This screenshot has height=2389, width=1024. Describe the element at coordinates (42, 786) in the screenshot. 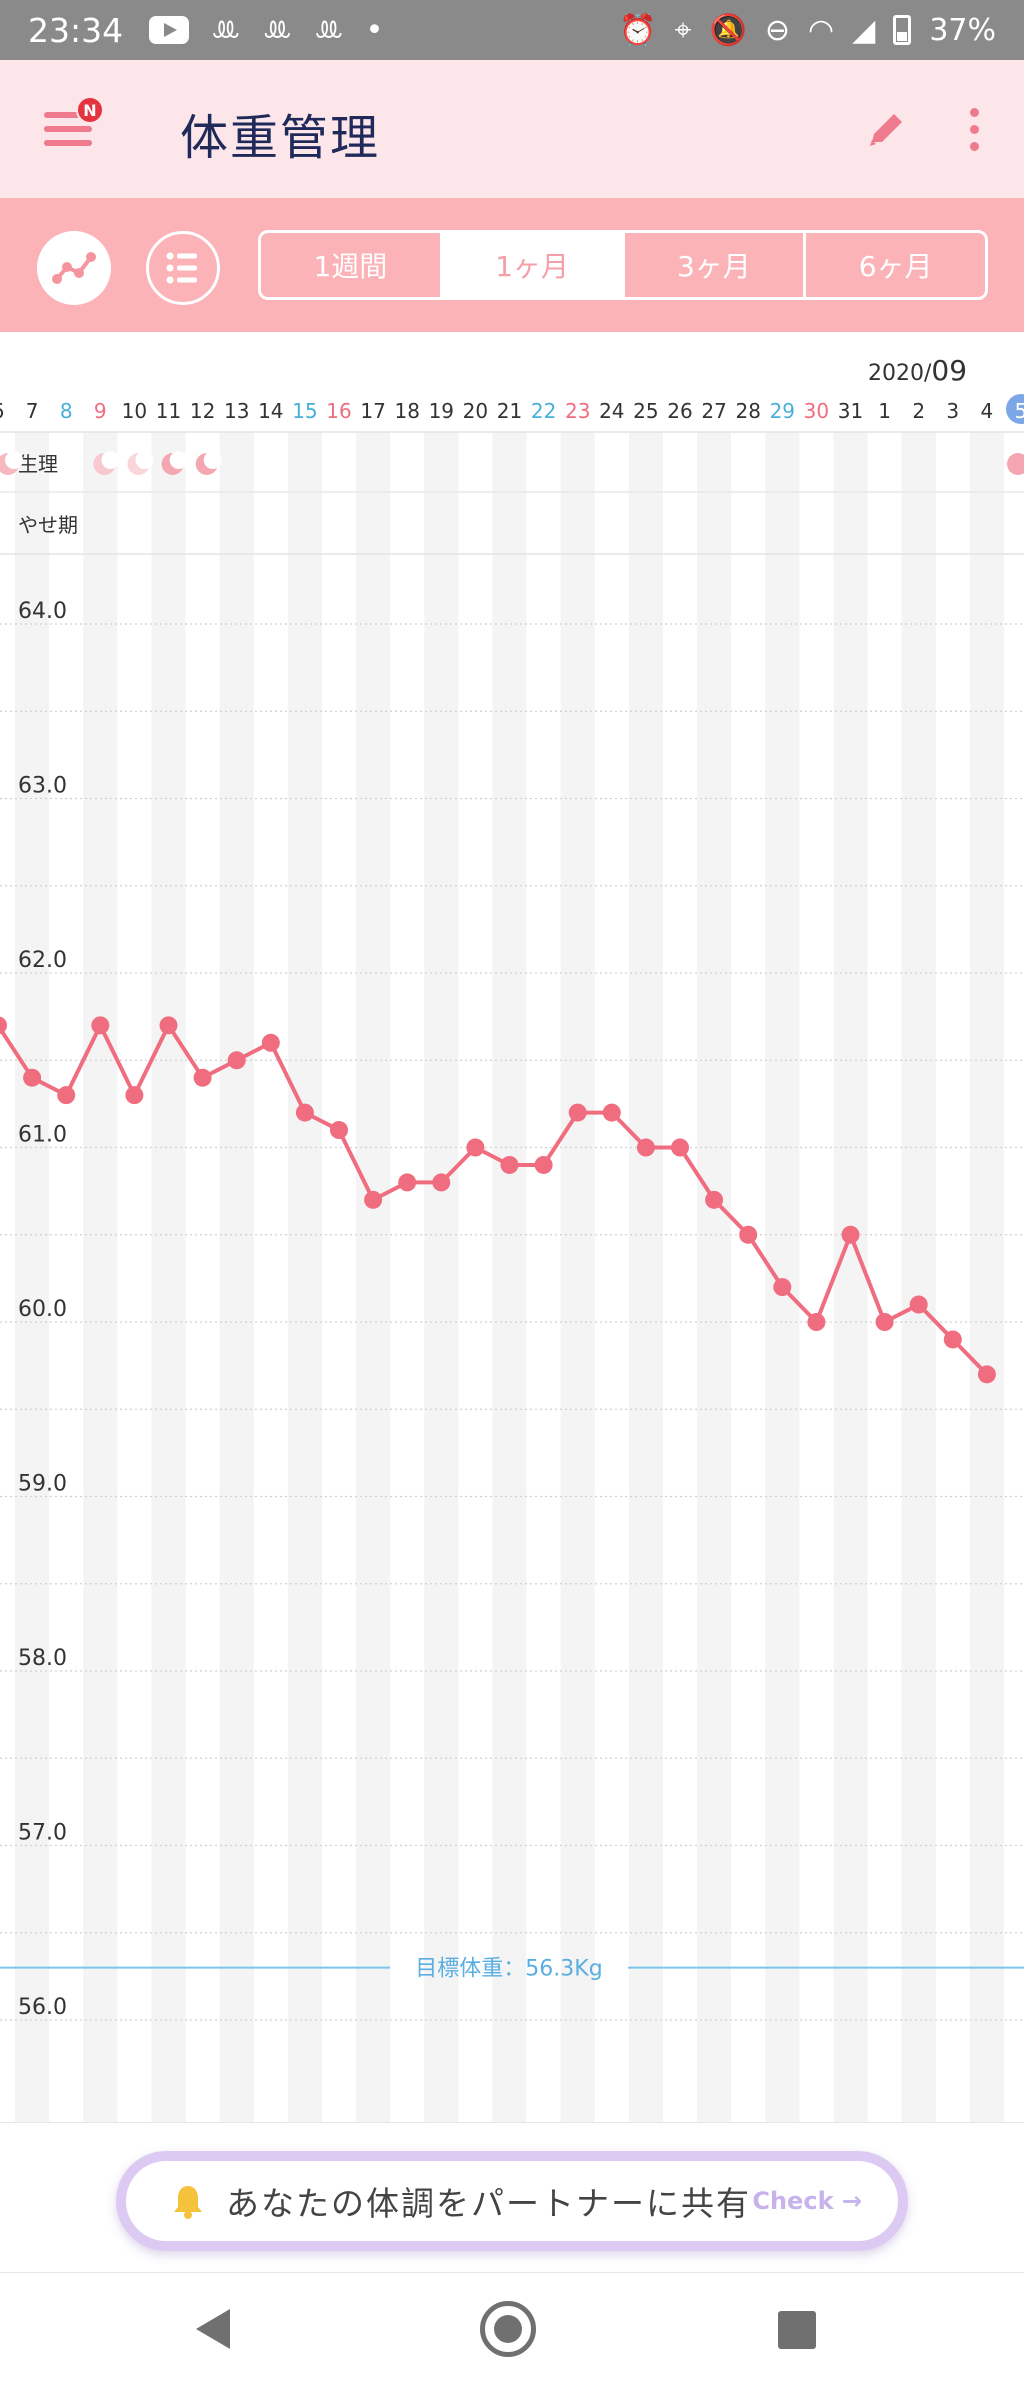

I see `y-tick-label: 63.0` at that location.